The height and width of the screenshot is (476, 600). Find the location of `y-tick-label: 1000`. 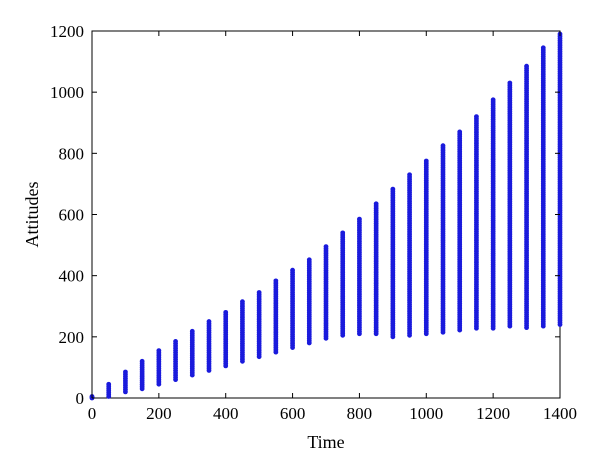

y-tick-label: 1000 is located at coordinates (67, 92).